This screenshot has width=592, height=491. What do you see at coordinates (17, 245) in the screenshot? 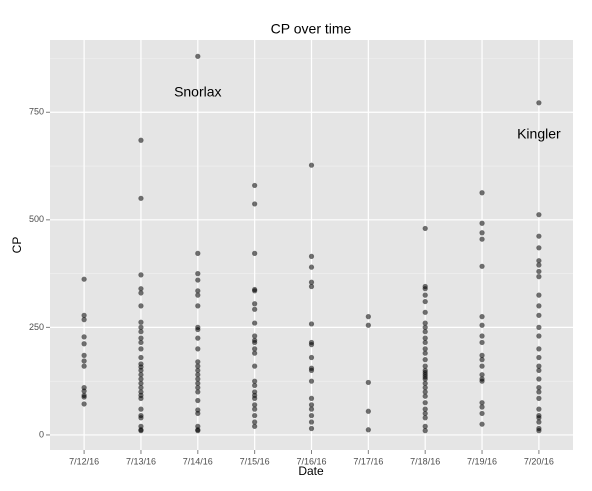
I see `y-axis-title: CP` at bounding box center [17, 245].